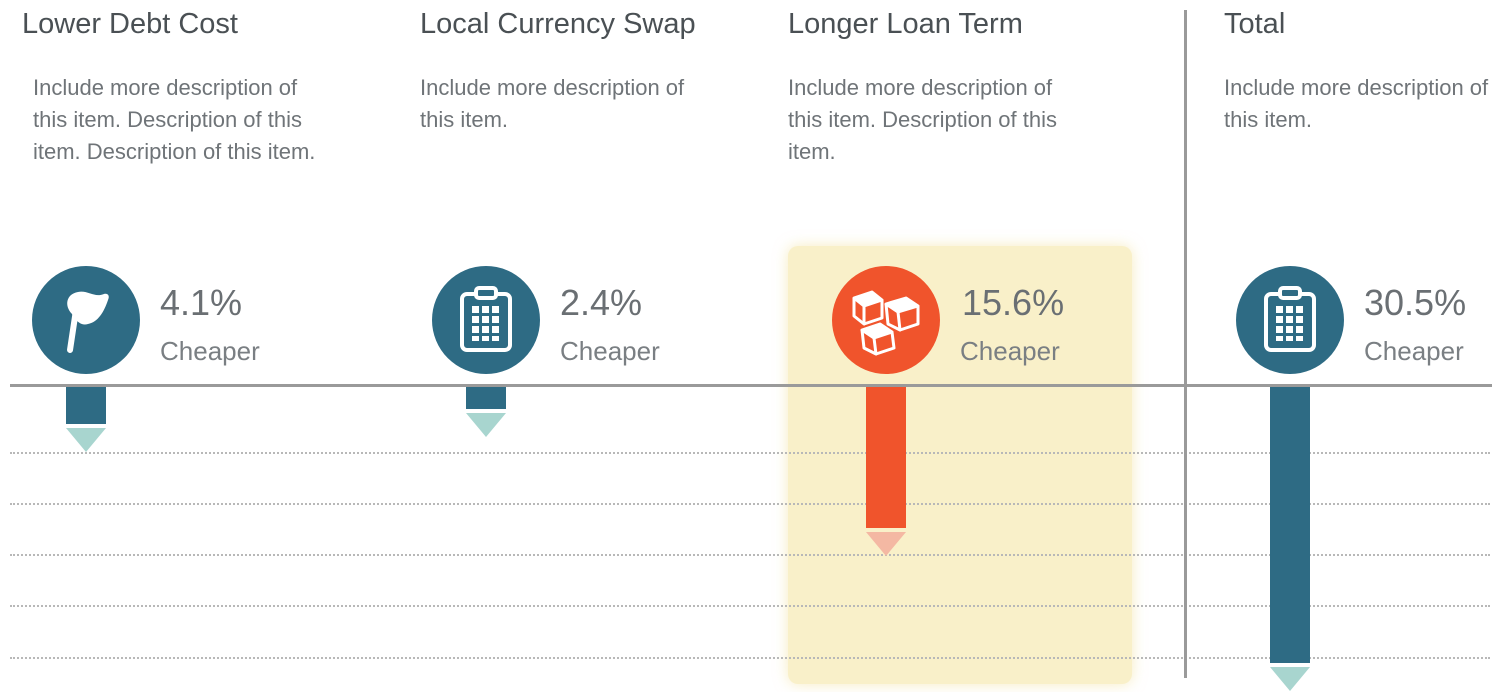 The image size is (1500, 692). What do you see at coordinates (1255, 24) in the screenshot?
I see `column-title: Total` at bounding box center [1255, 24].